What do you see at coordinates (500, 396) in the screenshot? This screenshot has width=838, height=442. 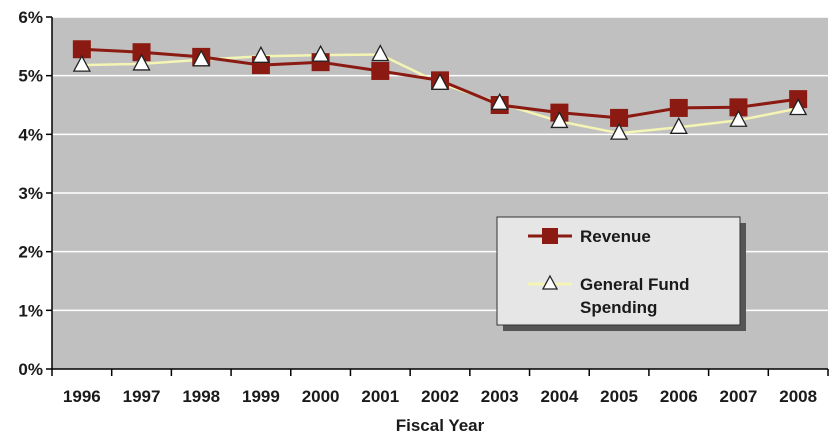 I see `x-tick-label: 2003` at bounding box center [500, 396].